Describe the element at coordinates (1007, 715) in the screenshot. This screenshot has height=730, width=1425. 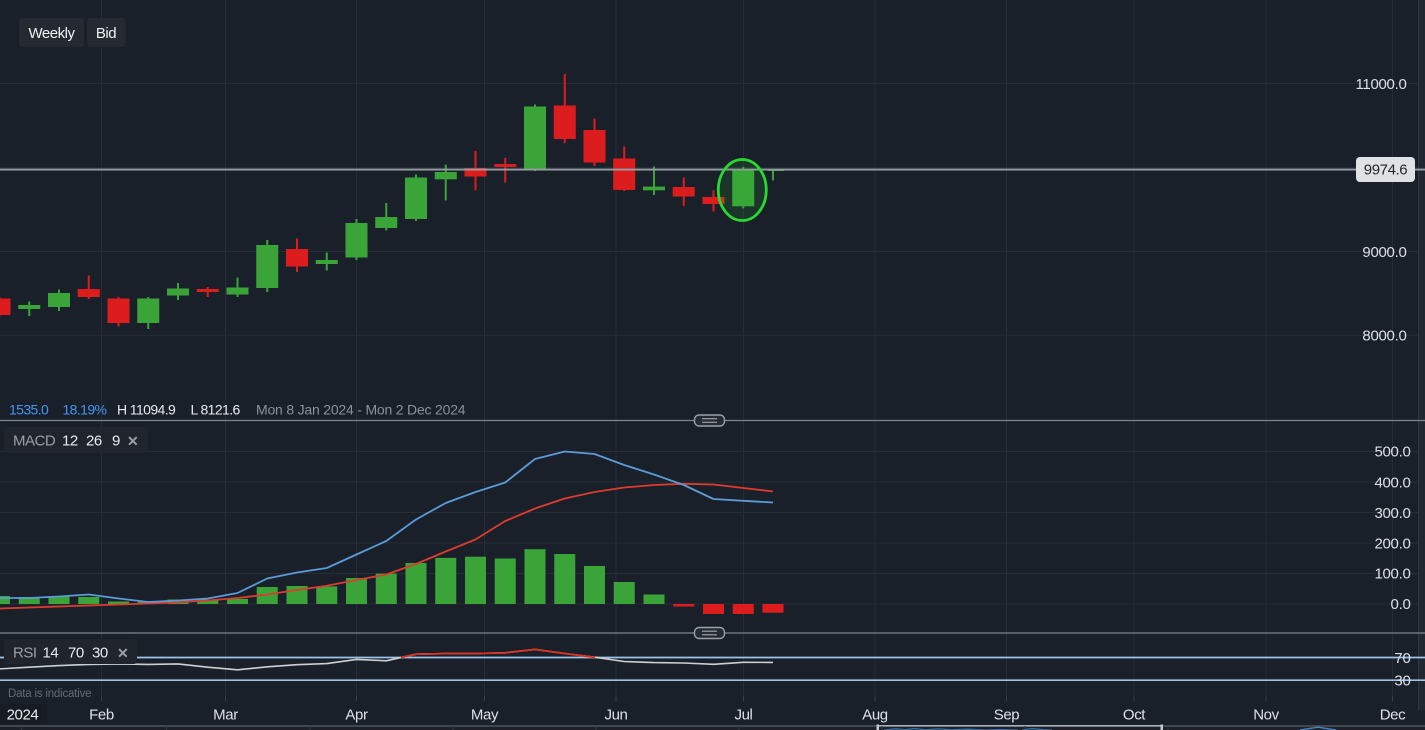
I see `svg-text: Sep` at that location.